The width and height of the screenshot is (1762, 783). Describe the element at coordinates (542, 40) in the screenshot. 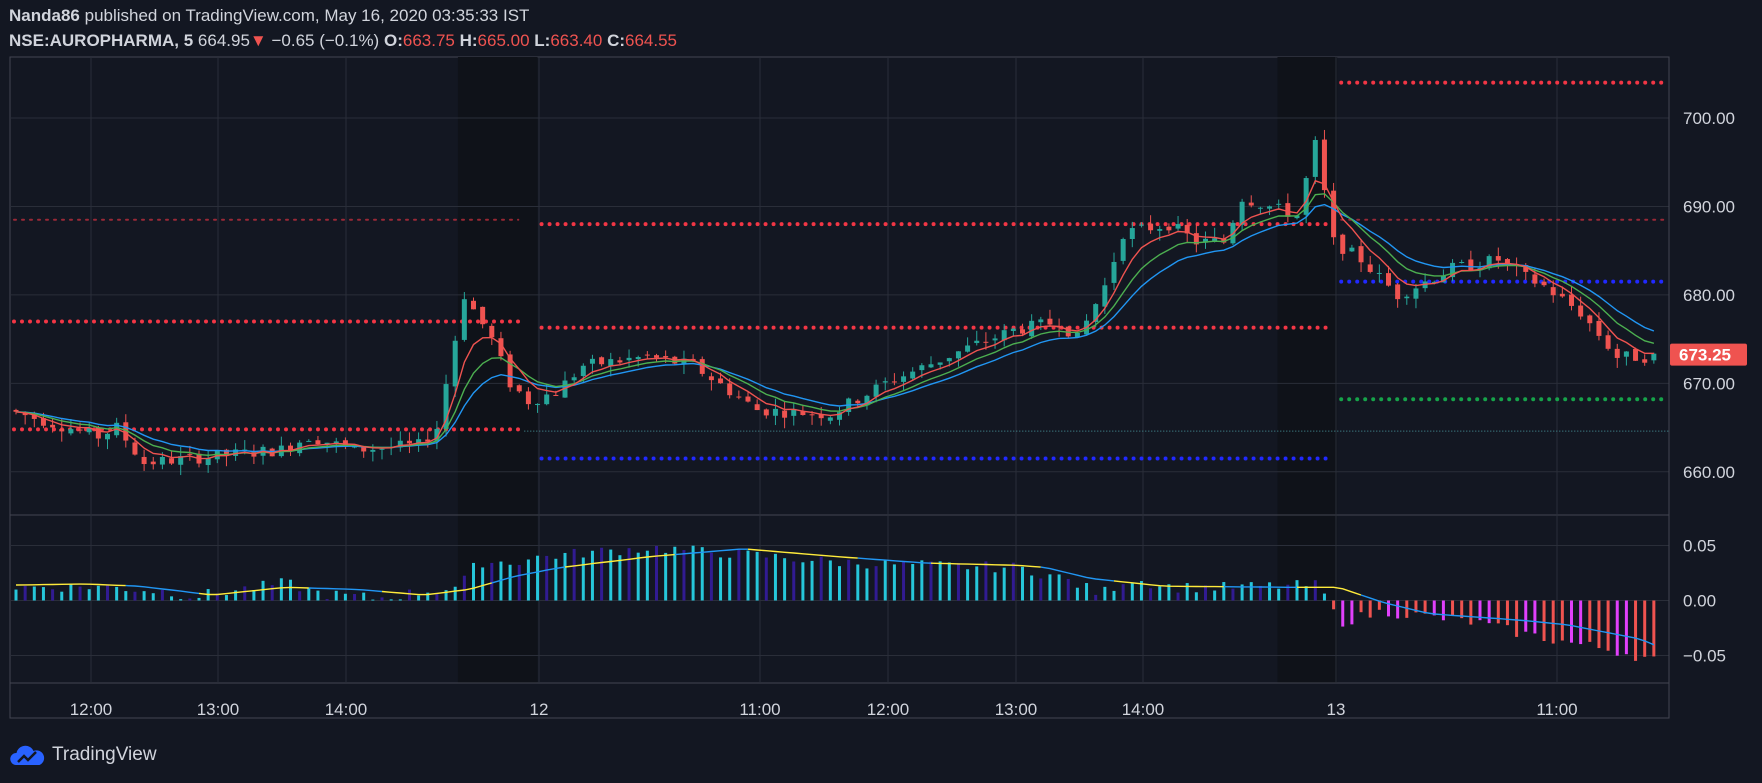

I see `low-label: L:` at that location.